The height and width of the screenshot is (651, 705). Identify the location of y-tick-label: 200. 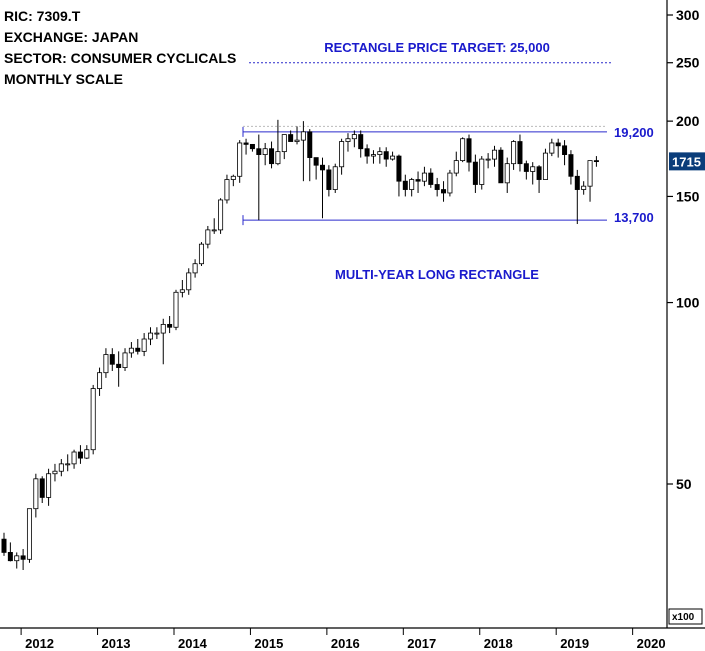
(688, 121).